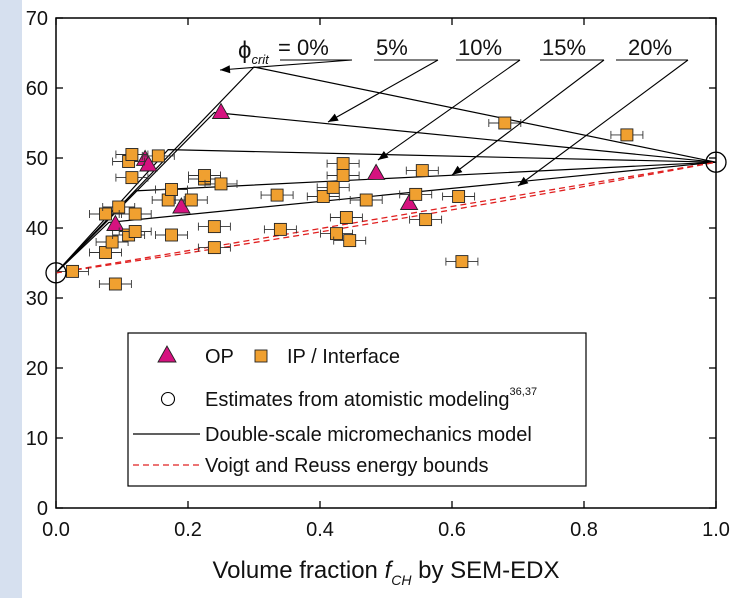 The image size is (736, 598). I want to click on y-tick-label: 0, so click(42, 509).